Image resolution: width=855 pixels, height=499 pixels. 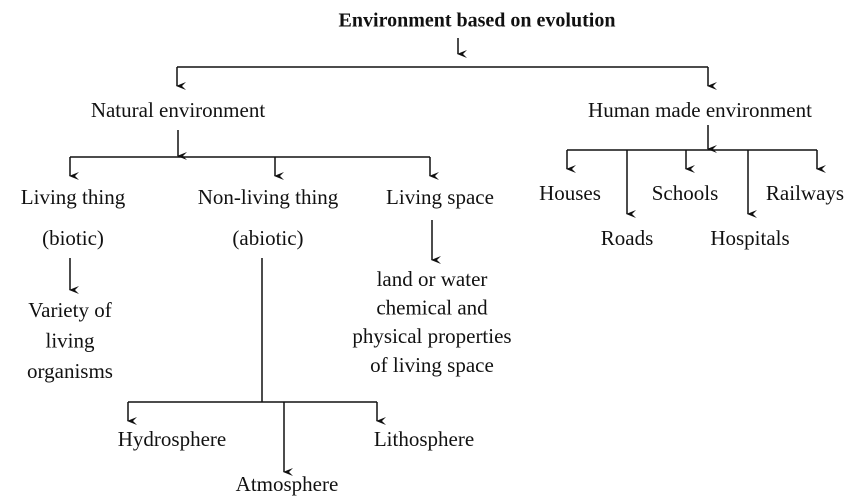 I want to click on node-label: Schools, so click(x=685, y=193).